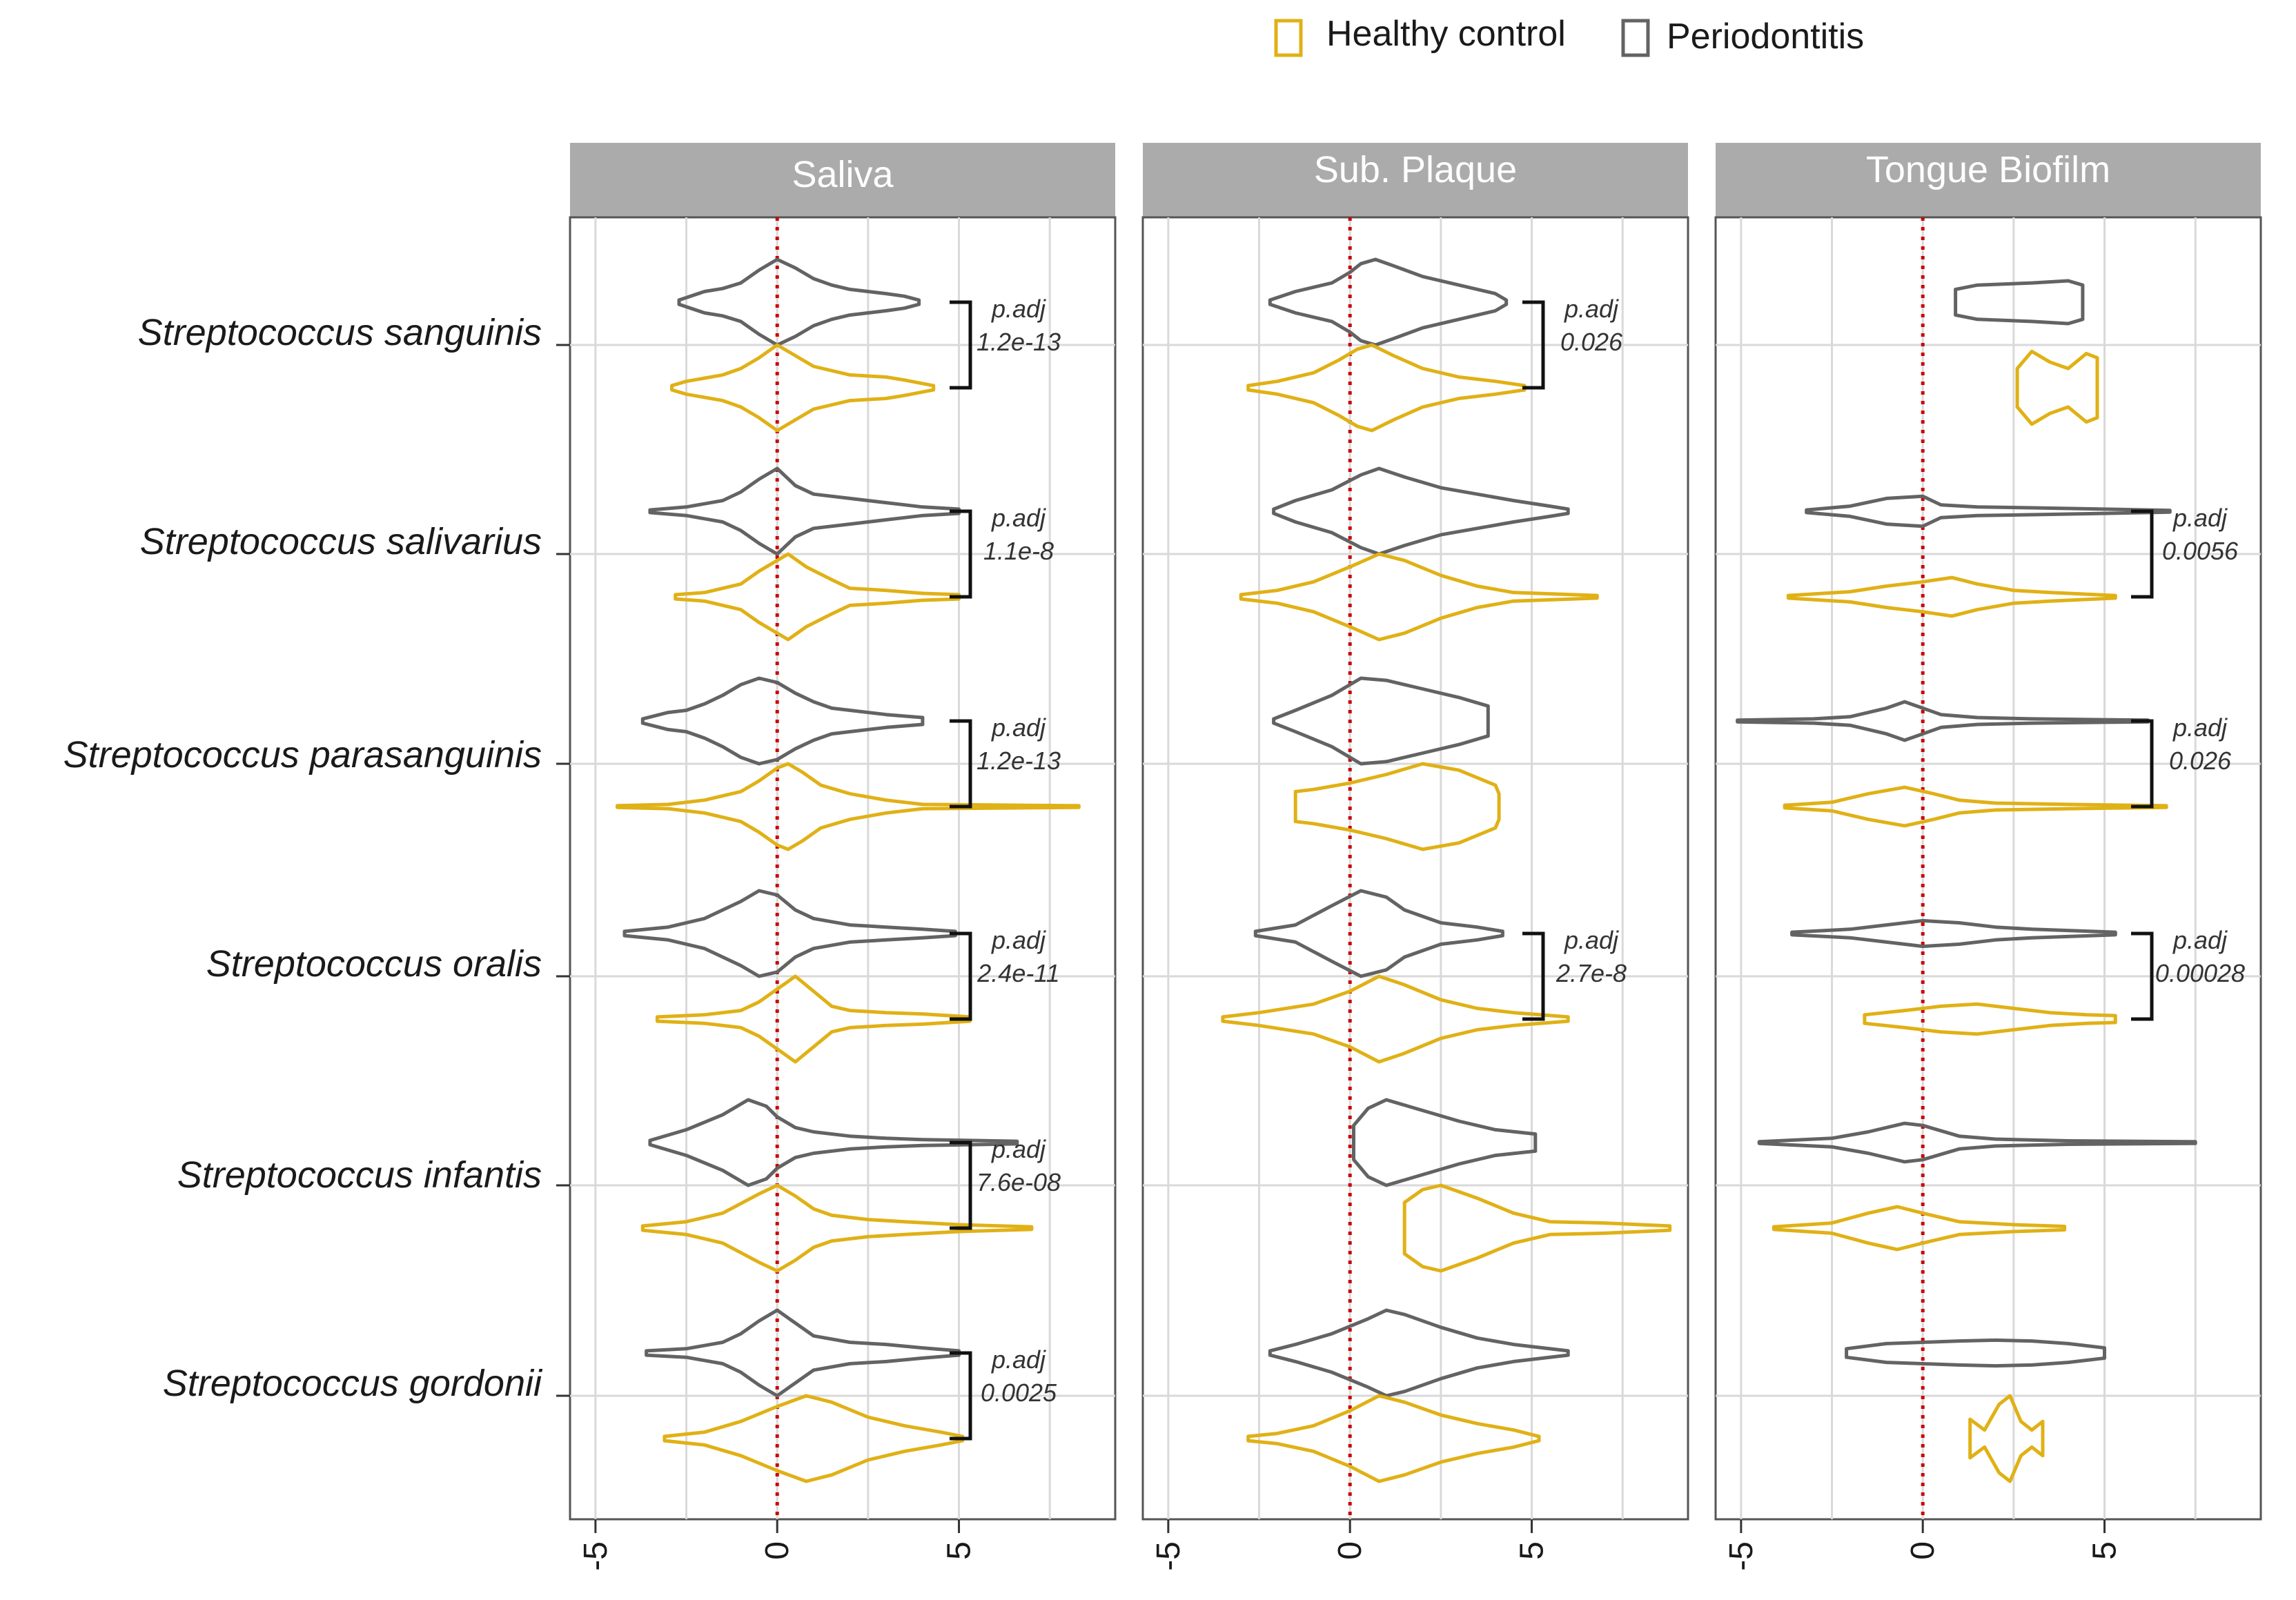 This screenshot has width=2296, height=1600. I want to click on species-label: Streptococcus parasanguinis, so click(302, 755).